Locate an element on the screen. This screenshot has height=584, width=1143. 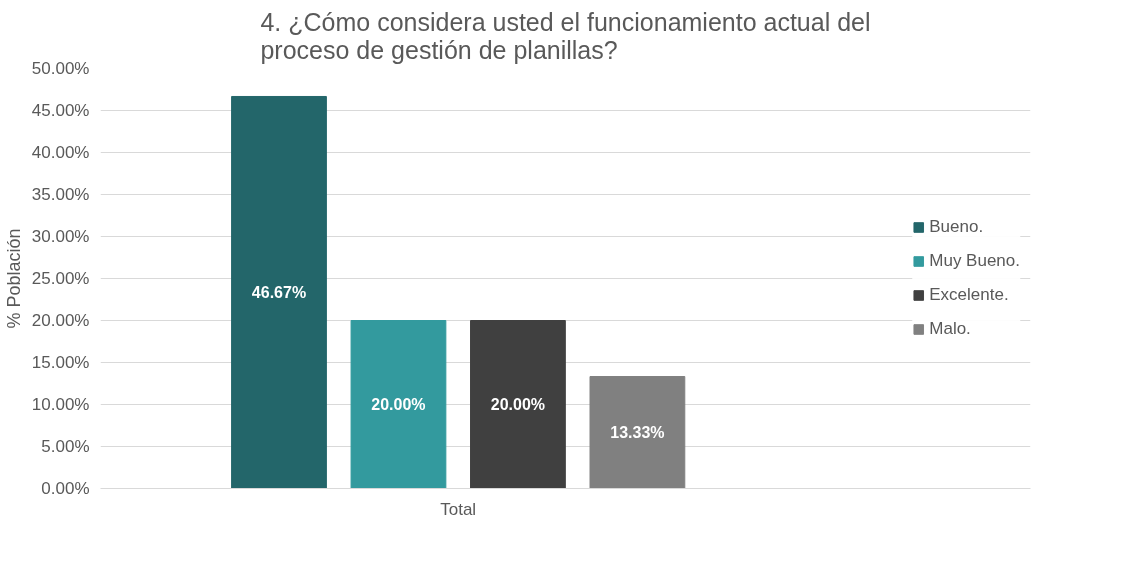
y-tick-label: 45.00% is located at coordinates (60, 110).